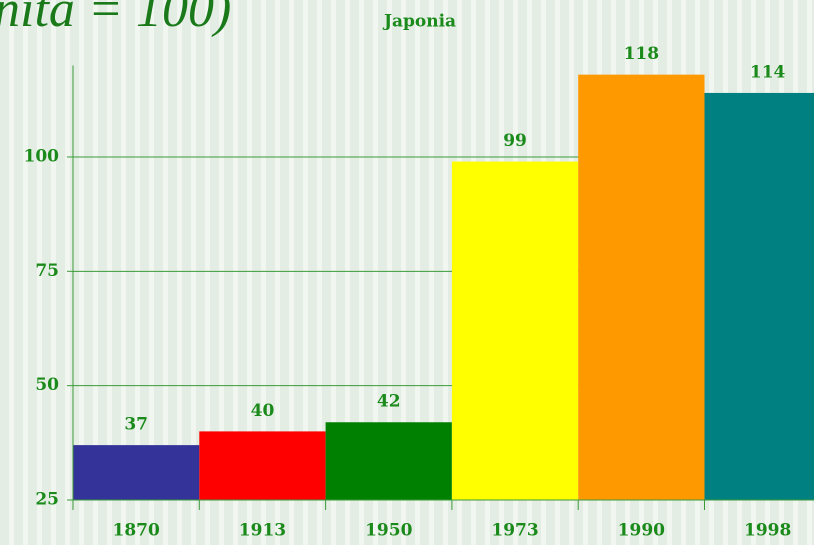  Describe the element at coordinates (388, 531) in the screenshot. I see `x-tick-label: 1950` at that location.